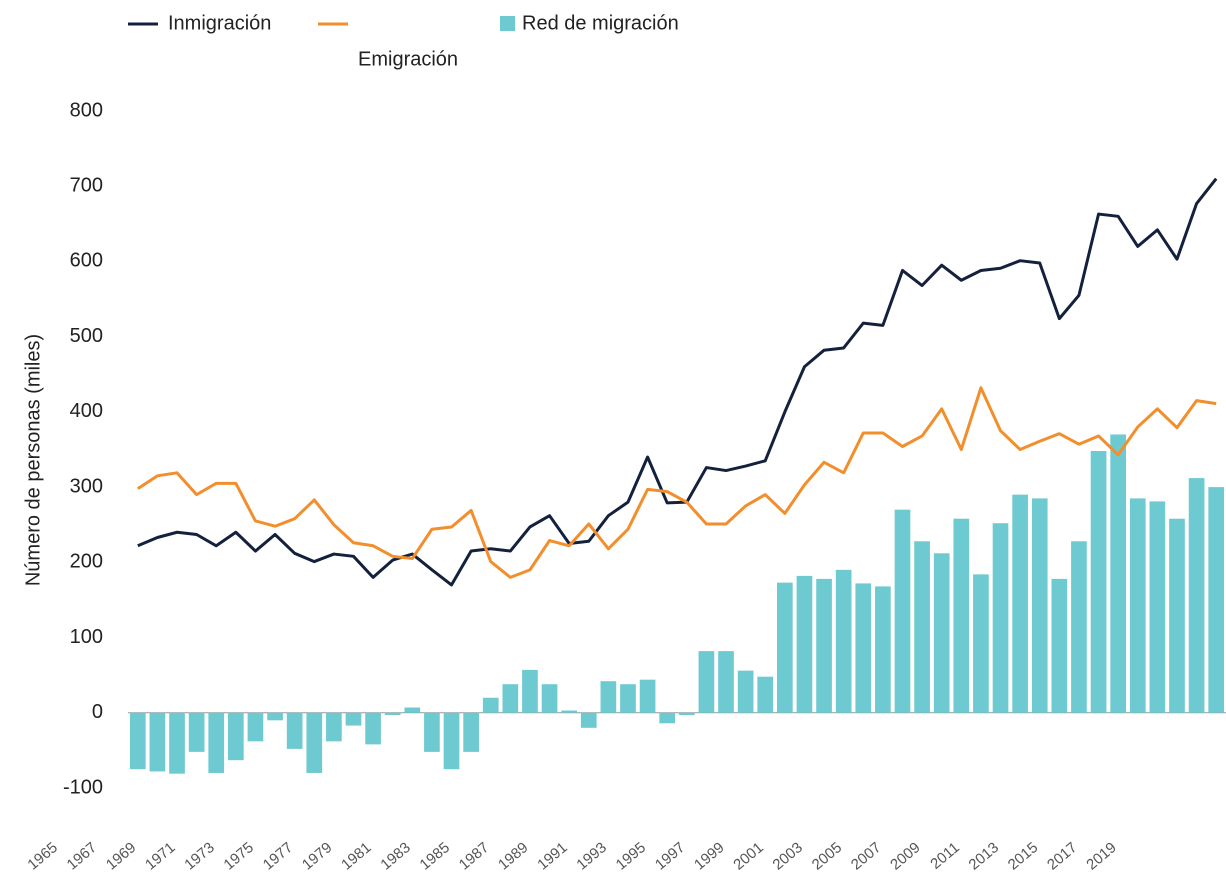 This screenshot has width=1226, height=893. Describe the element at coordinates (239, 856) in the screenshot. I see `x-tick-label: 1975` at that location.